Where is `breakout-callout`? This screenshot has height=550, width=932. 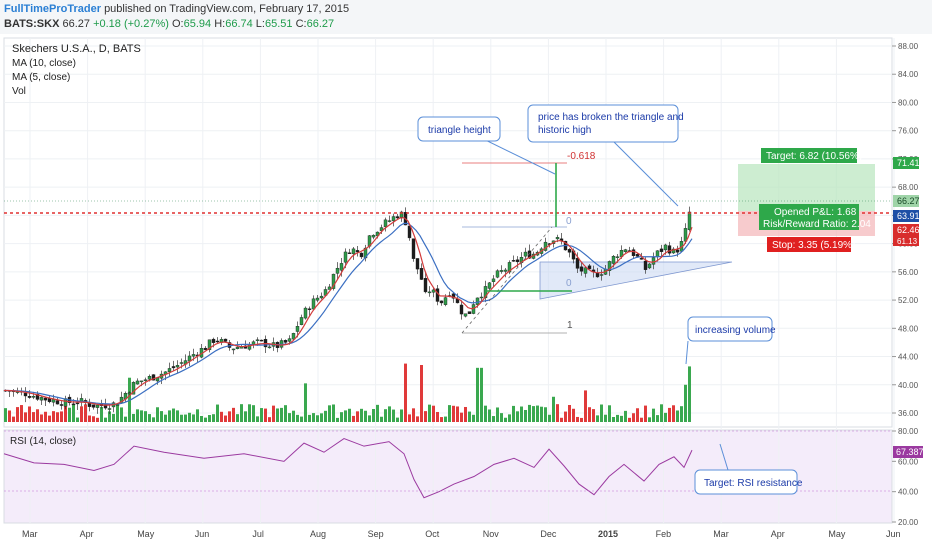 breakout-callout is located at coordinates (603, 123).